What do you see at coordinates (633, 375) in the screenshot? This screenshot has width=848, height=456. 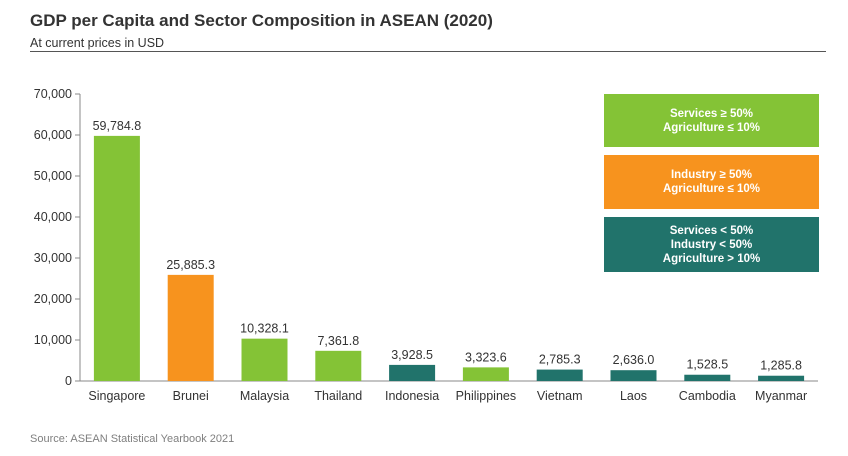 I see `bar-laos` at bounding box center [633, 375].